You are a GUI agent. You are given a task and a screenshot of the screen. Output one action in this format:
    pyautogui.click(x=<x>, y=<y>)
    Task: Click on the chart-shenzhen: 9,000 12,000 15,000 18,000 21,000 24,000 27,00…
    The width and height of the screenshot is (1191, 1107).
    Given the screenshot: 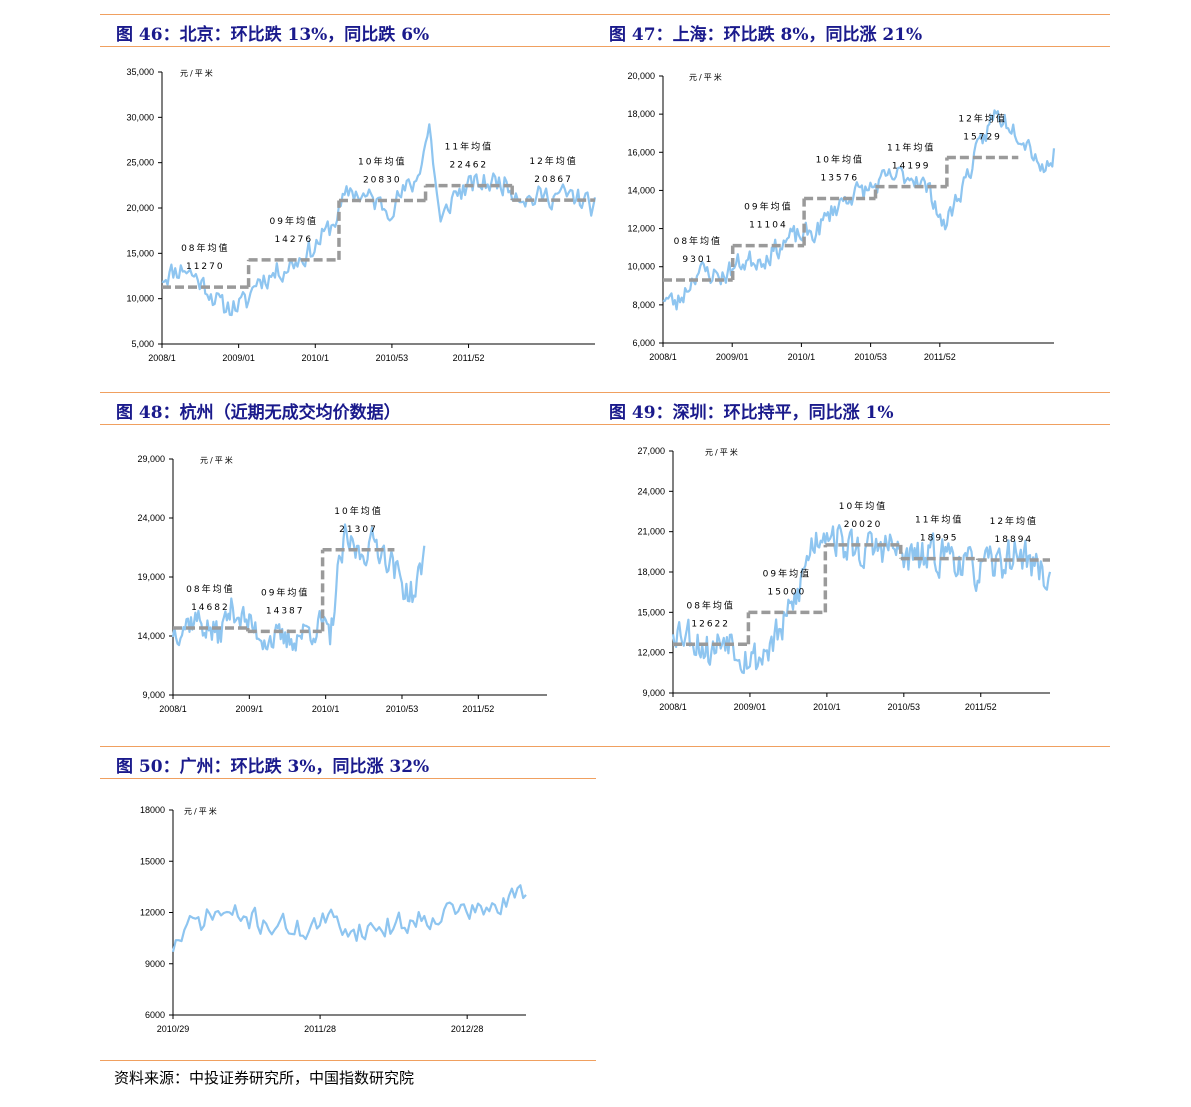 What is the action you would take?
    pyautogui.click(x=844, y=579)
    